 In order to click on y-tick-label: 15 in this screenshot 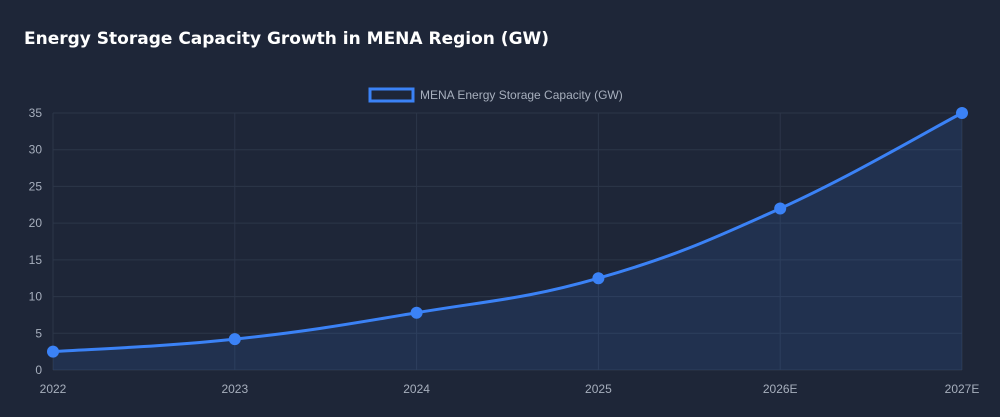, I will do `click(36, 260)`.